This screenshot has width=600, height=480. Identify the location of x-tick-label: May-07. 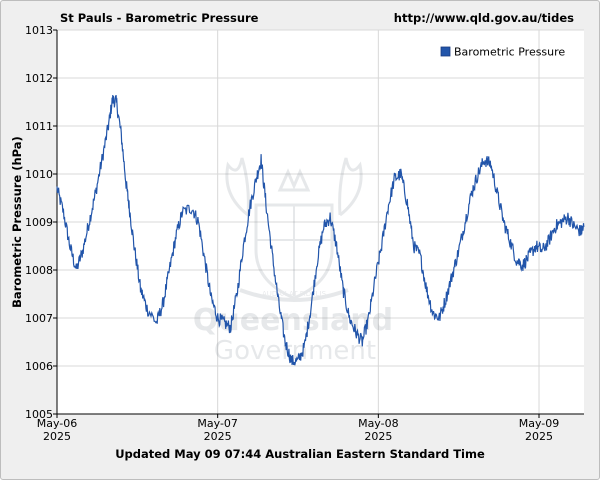
(217, 423).